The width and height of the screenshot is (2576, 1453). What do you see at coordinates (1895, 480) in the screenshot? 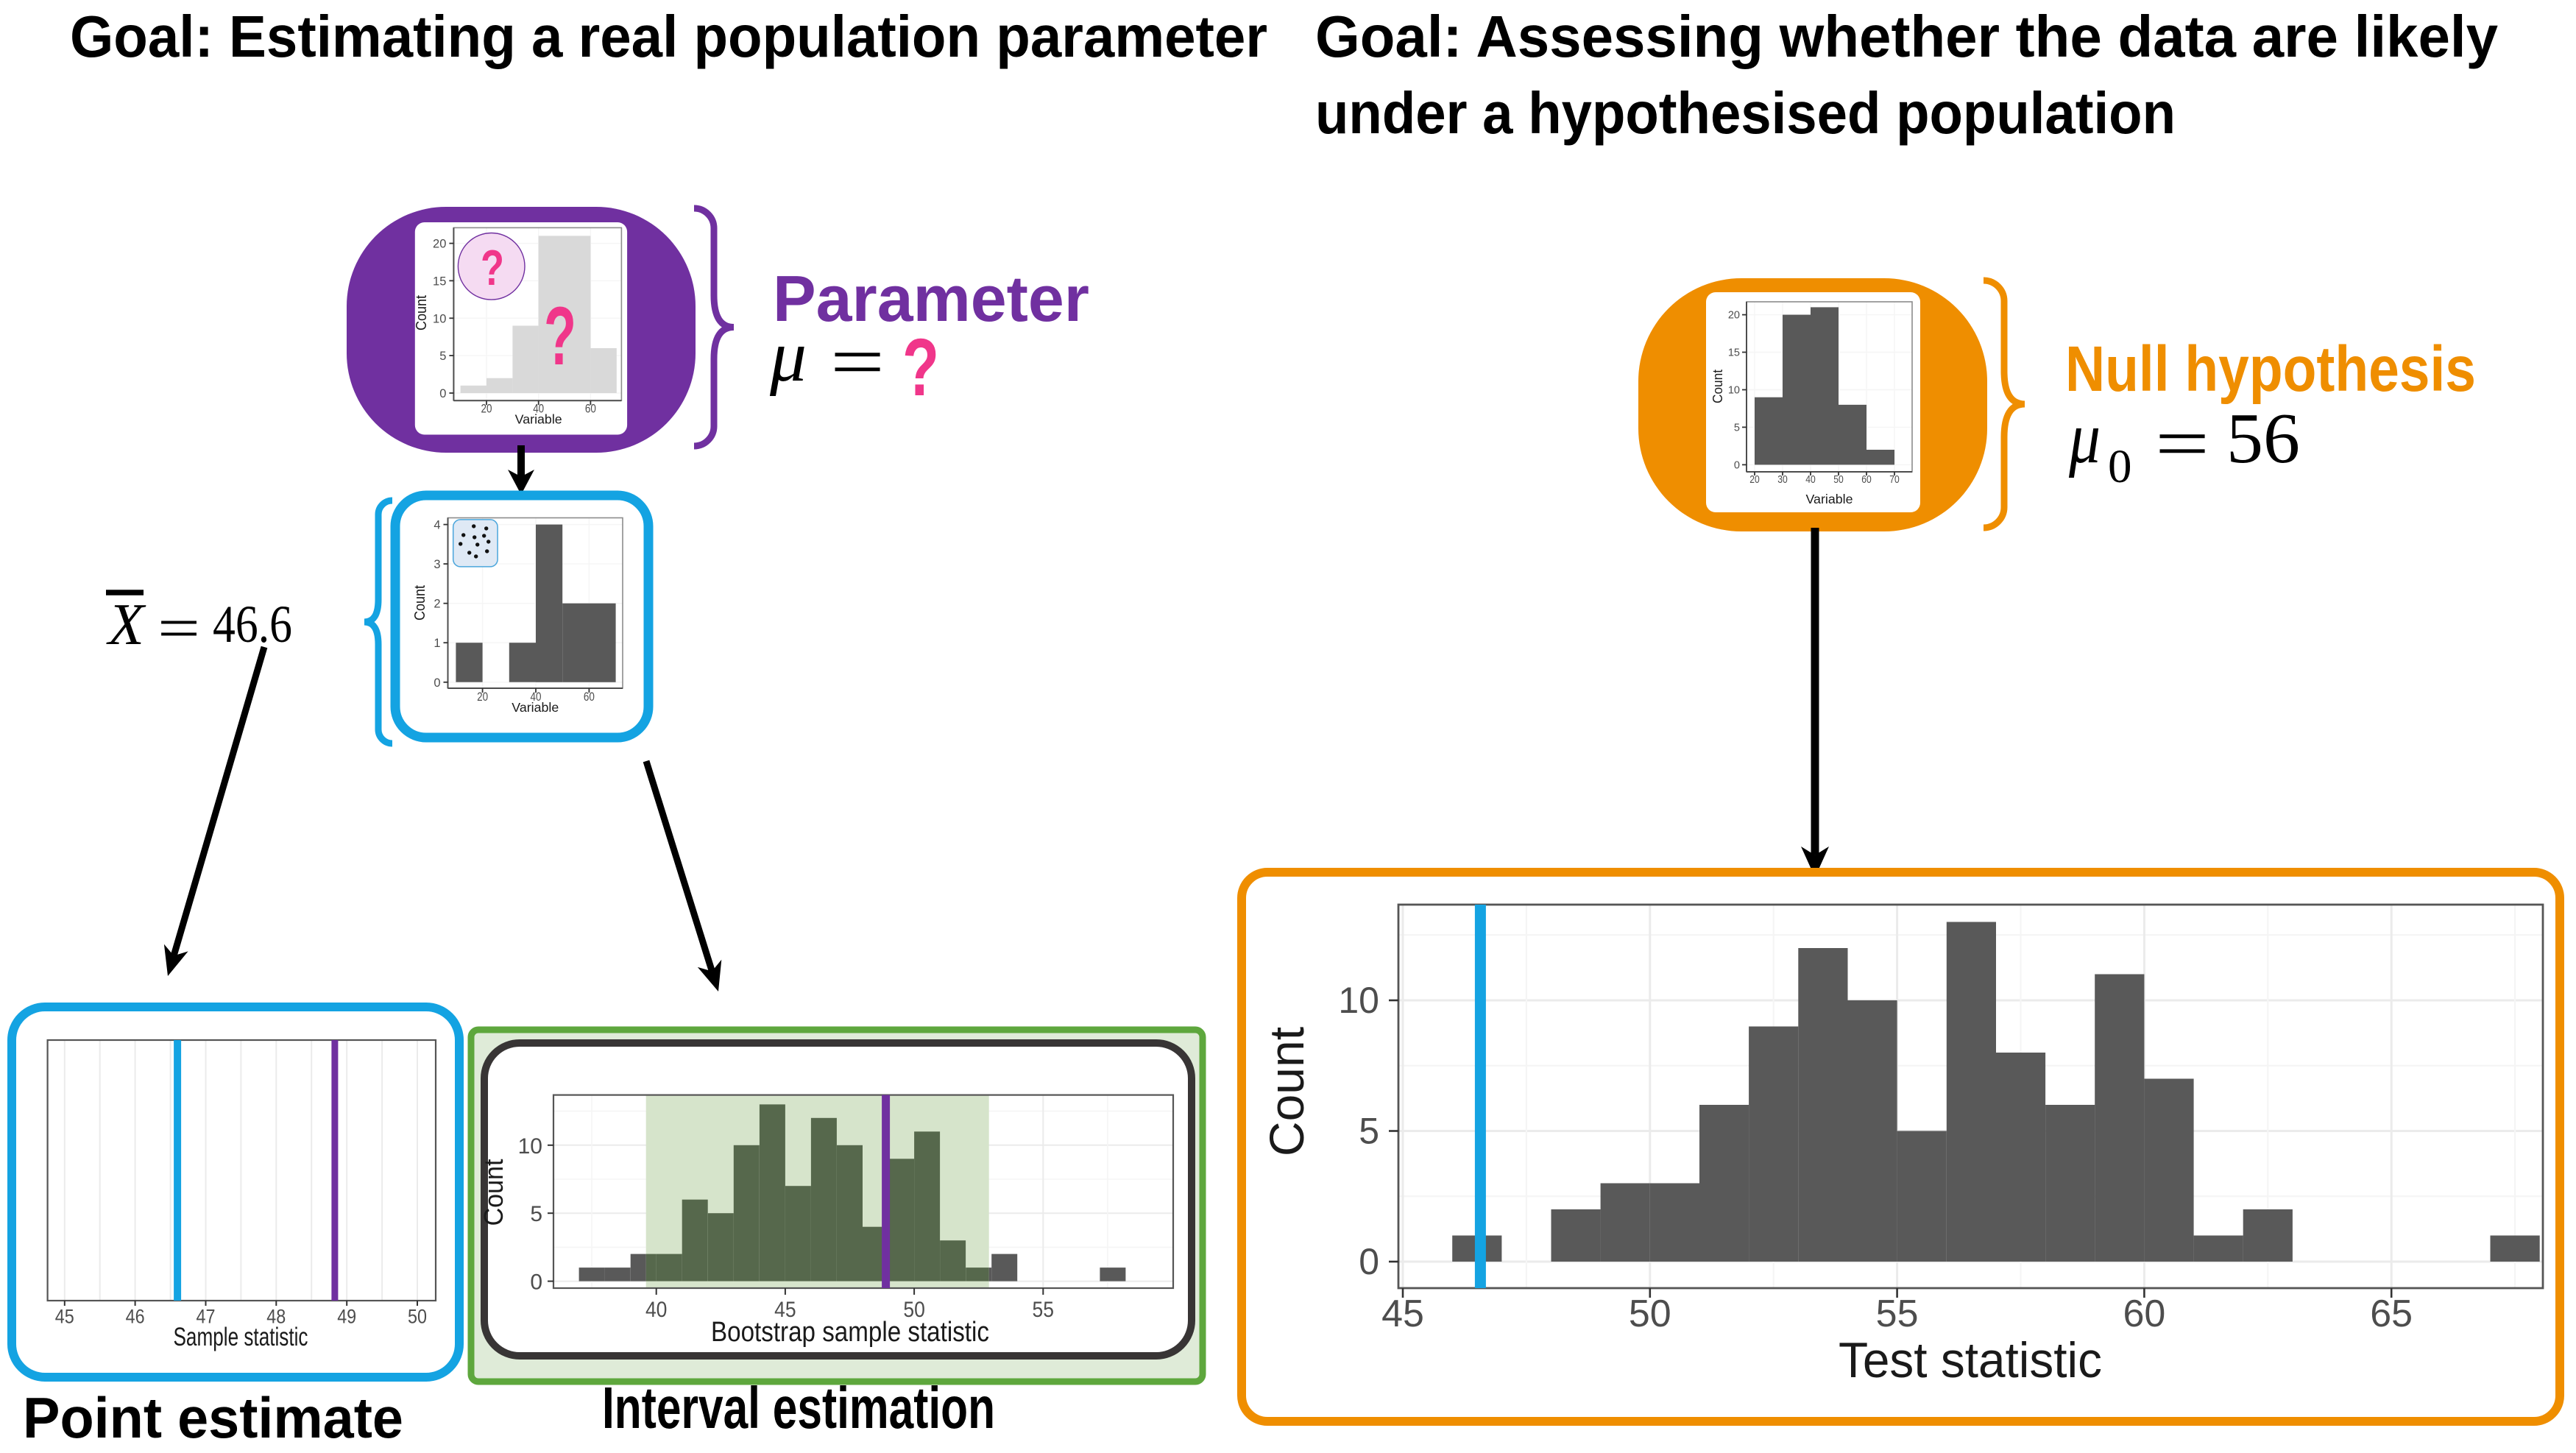
I see `svg-text: 70` at bounding box center [1895, 480].